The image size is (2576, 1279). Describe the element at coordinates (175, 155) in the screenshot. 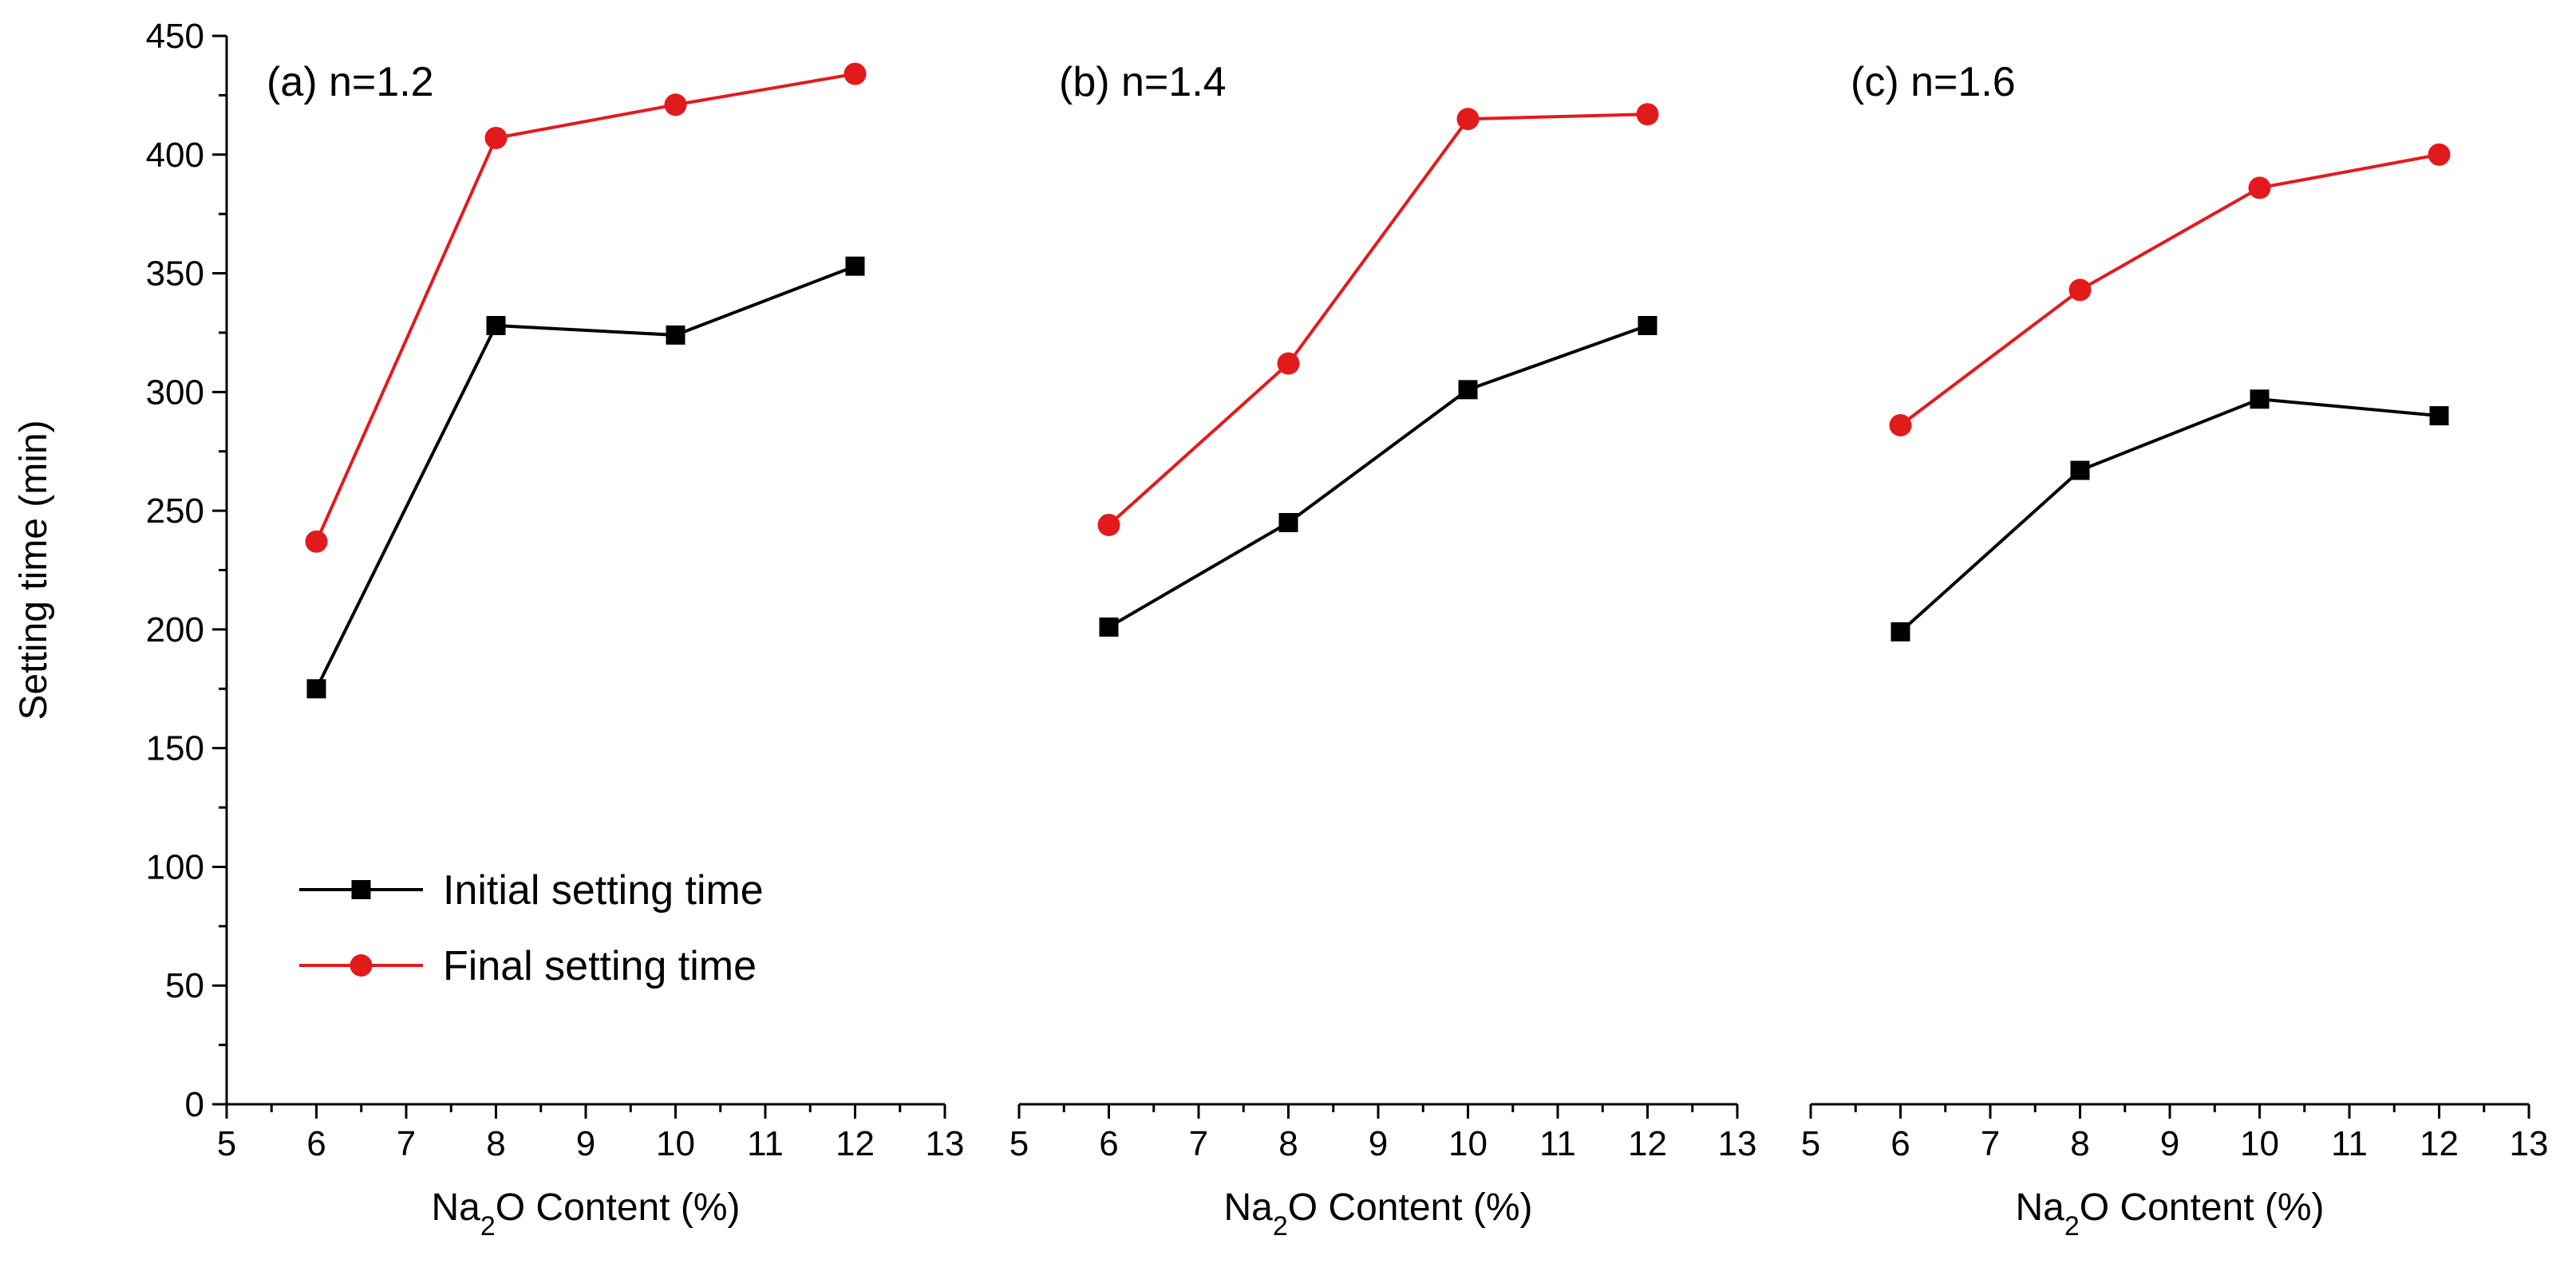

I see `y-tick-label: 400` at that location.